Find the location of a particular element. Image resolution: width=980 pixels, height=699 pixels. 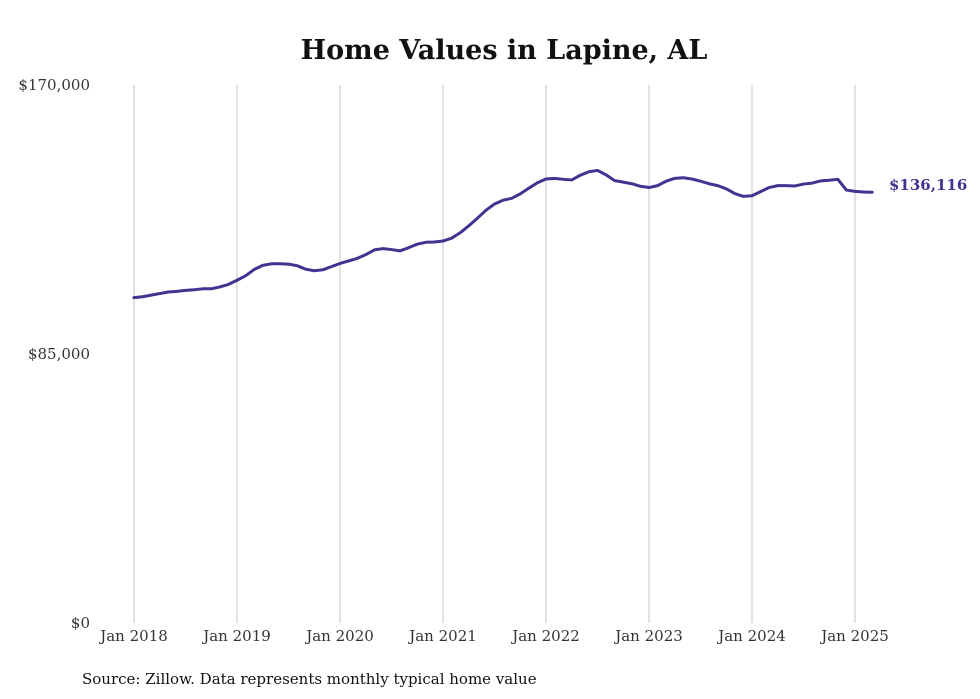

x-tick-label: Jan 2018 is located at coordinates (133, 636).